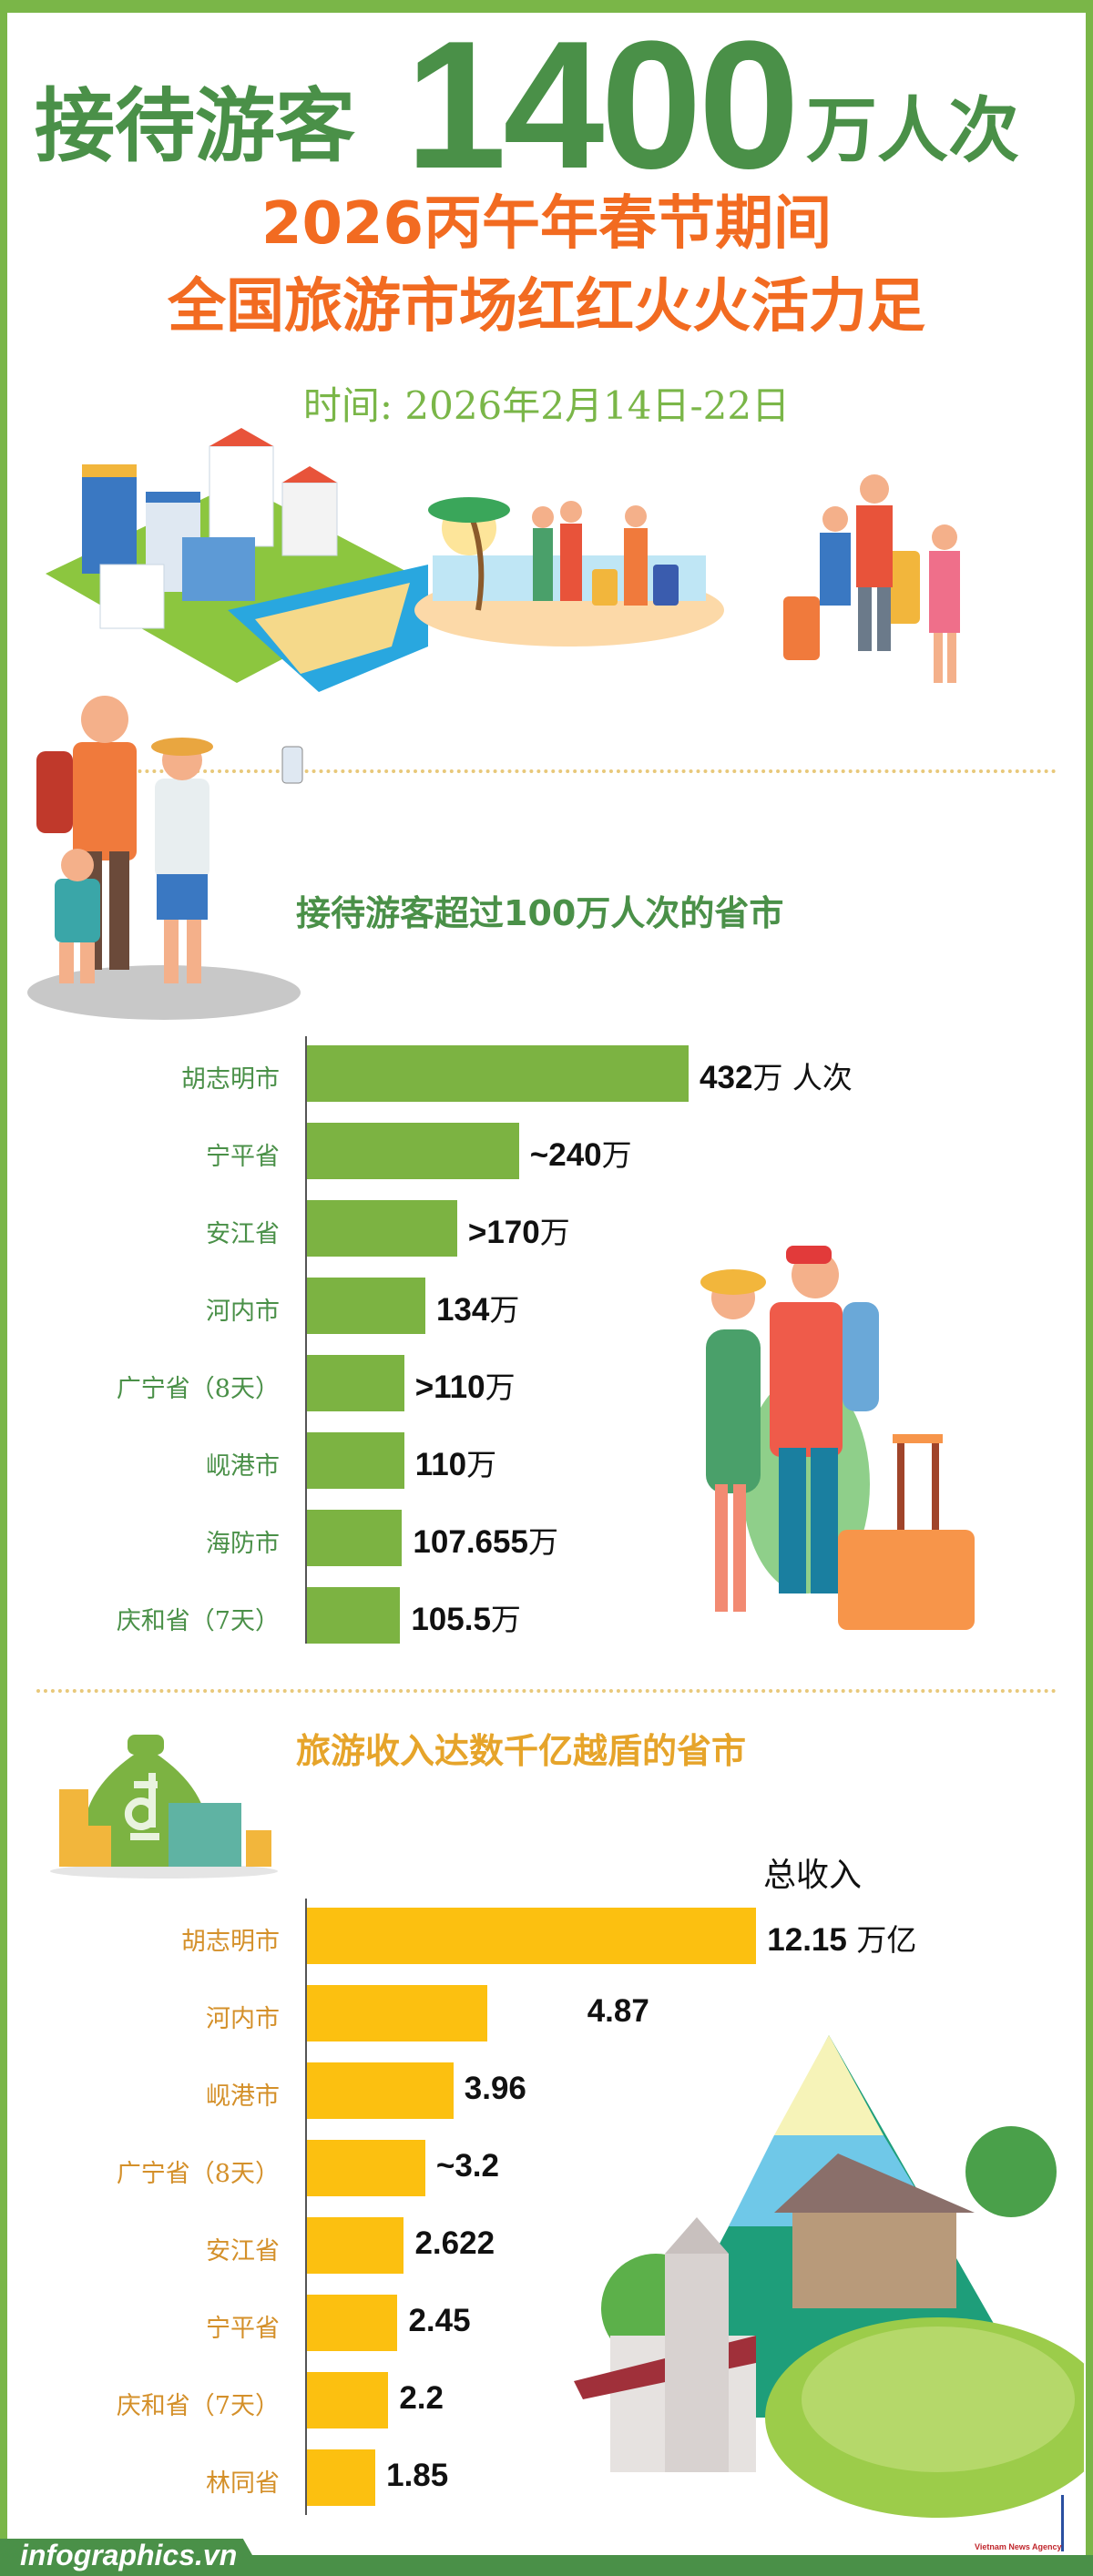 This screenshot has width=1093, height=2576. I want to click on data-label-value: 1.85, so click(418, 2476).